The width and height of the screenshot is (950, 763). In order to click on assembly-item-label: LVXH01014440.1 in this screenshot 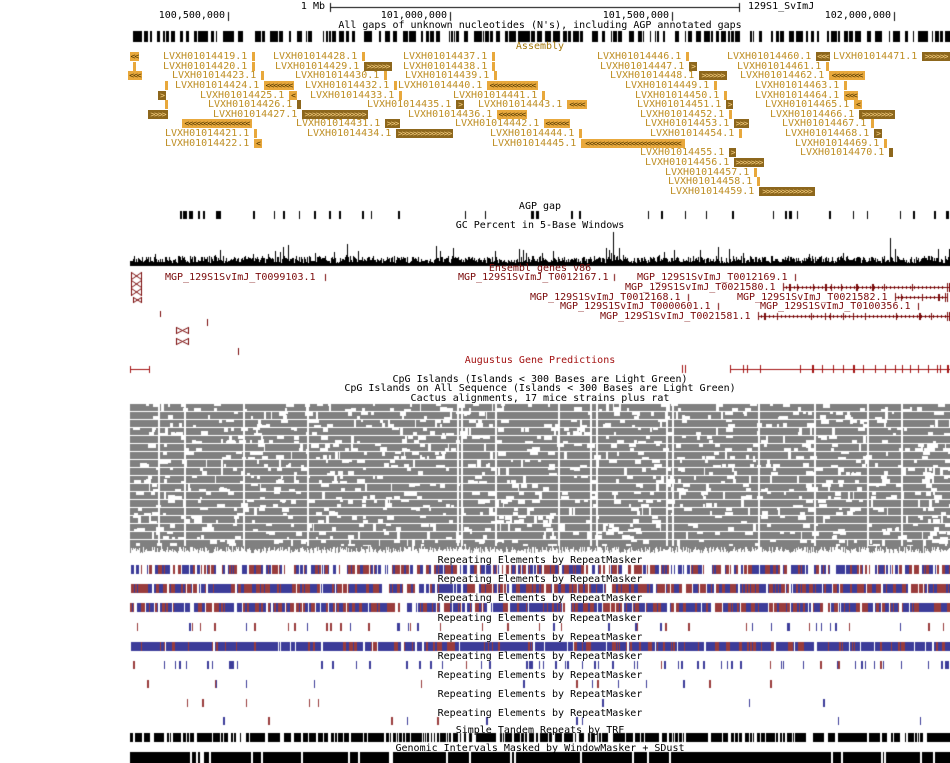, I will do `click(440, 85)`.